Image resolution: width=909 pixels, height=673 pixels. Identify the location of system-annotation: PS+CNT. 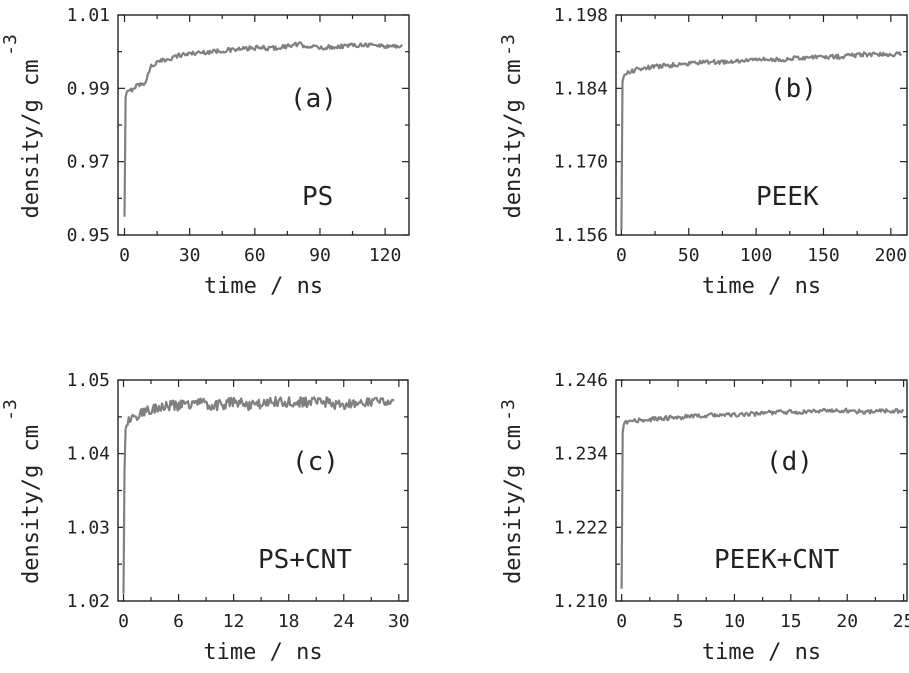
(305, 560).